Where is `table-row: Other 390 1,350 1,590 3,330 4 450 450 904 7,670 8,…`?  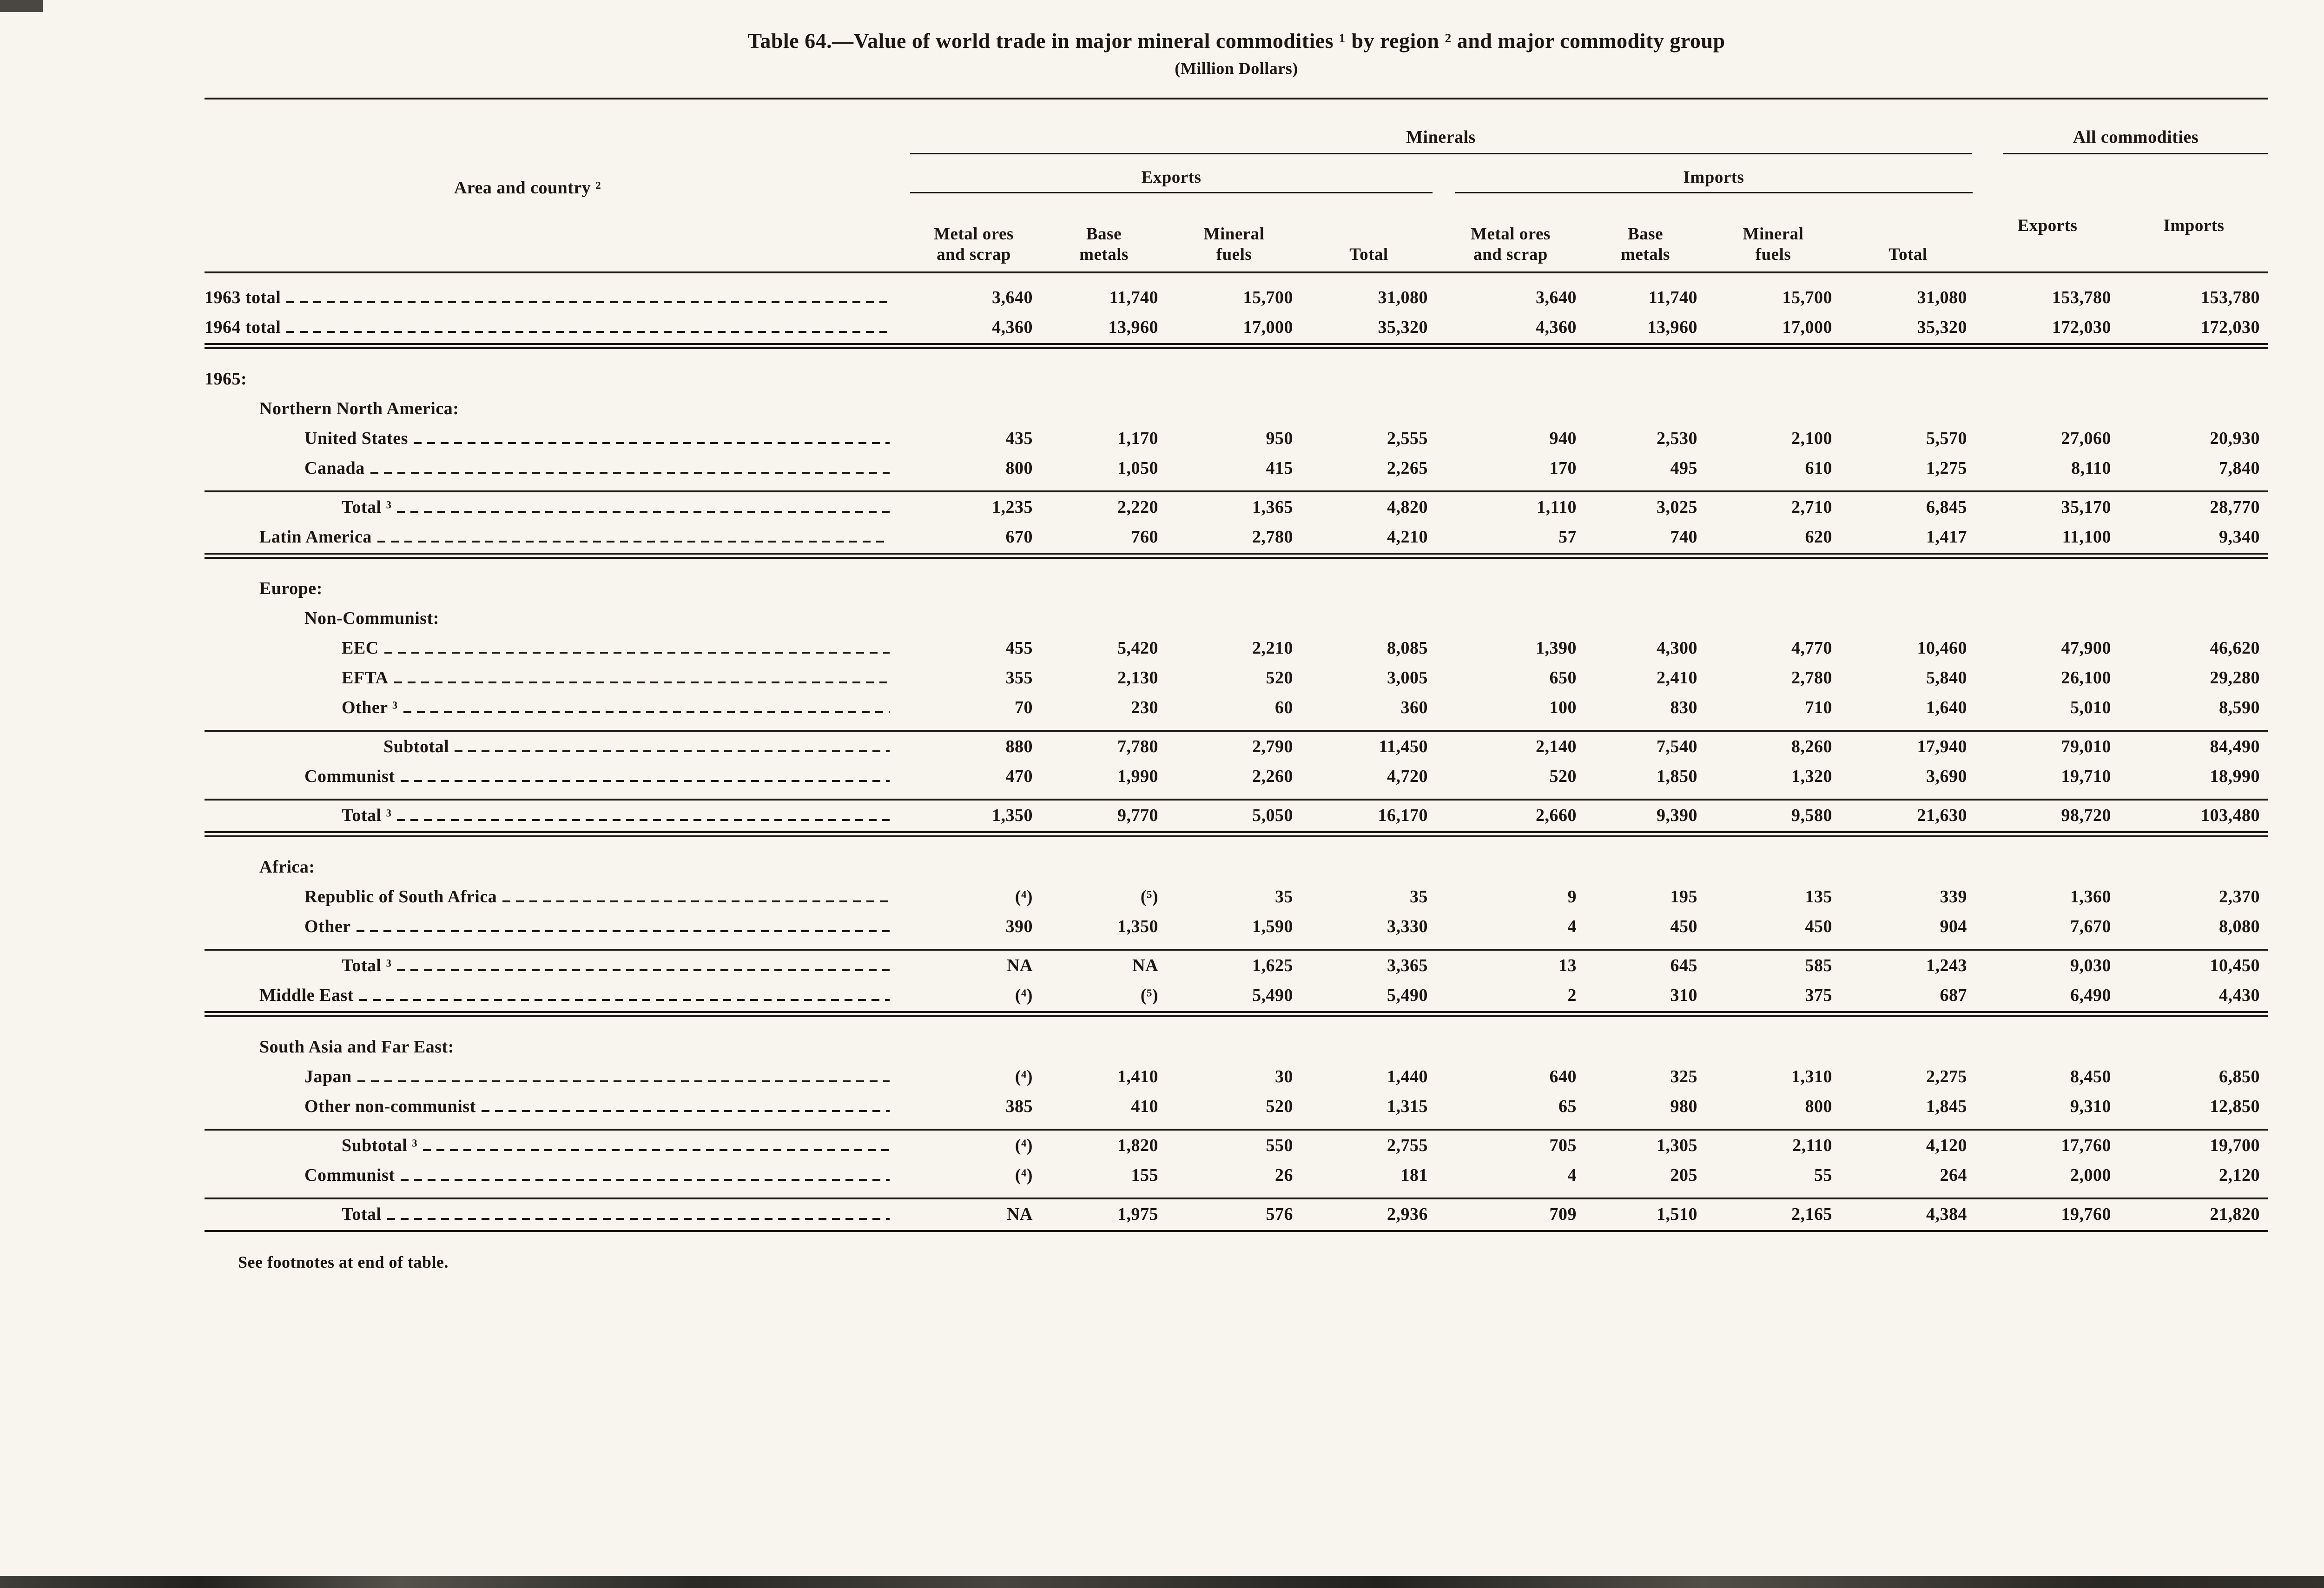 table-row: Other 390 1,350 1,590 3,330 4 450 450 904 7,670 8,… is located at coordinates (1236, 926).